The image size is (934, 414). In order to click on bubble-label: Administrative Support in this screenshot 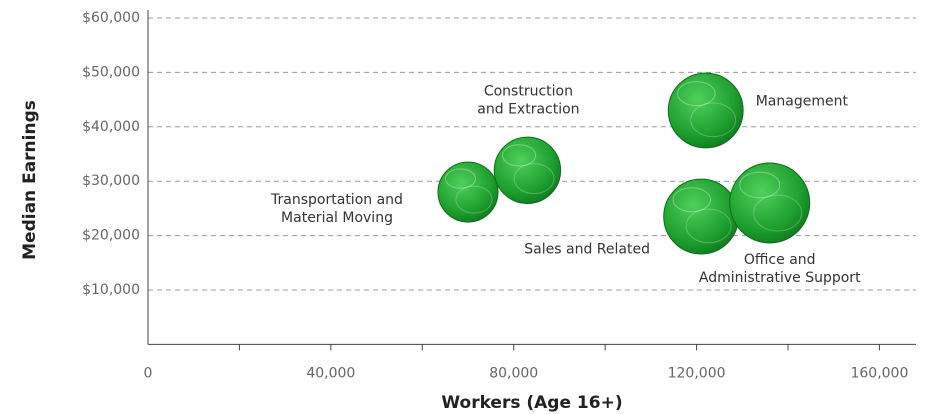, I will do `click(780, 278)`.